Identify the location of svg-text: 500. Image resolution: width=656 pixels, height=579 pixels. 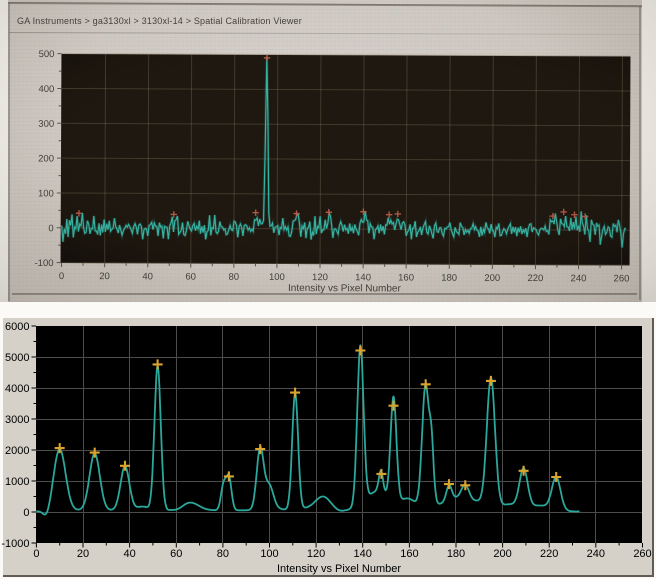
(47, 54).